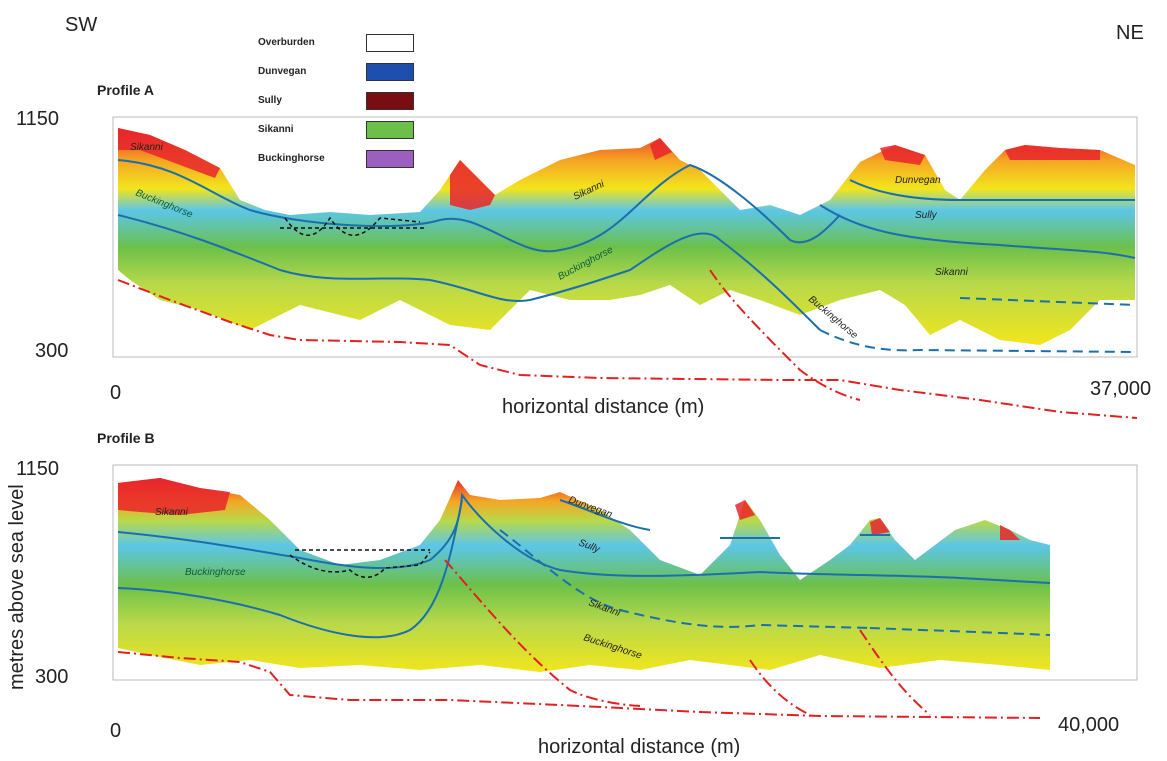  Describe the element at coordinates (81, 25) in the screenshot. I see `direction-sw: SW` at that location.